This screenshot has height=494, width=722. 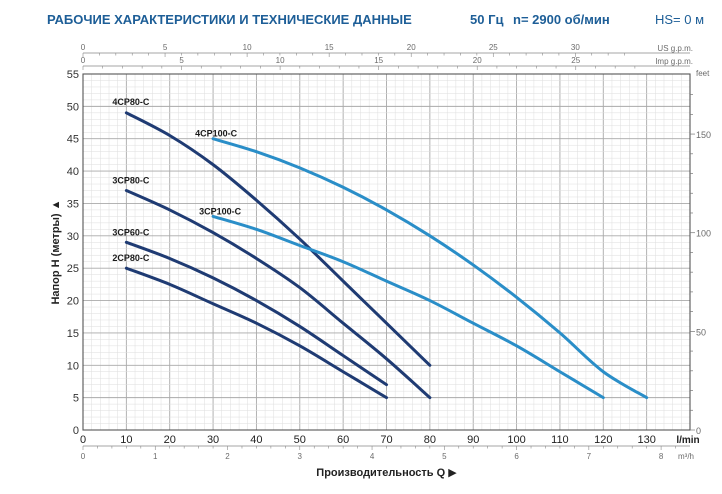 What do you see at coordinates (378, 60) in the screenshot?
I see `imp-gpm-tick-label: 15` at bounding box center [378, 60].